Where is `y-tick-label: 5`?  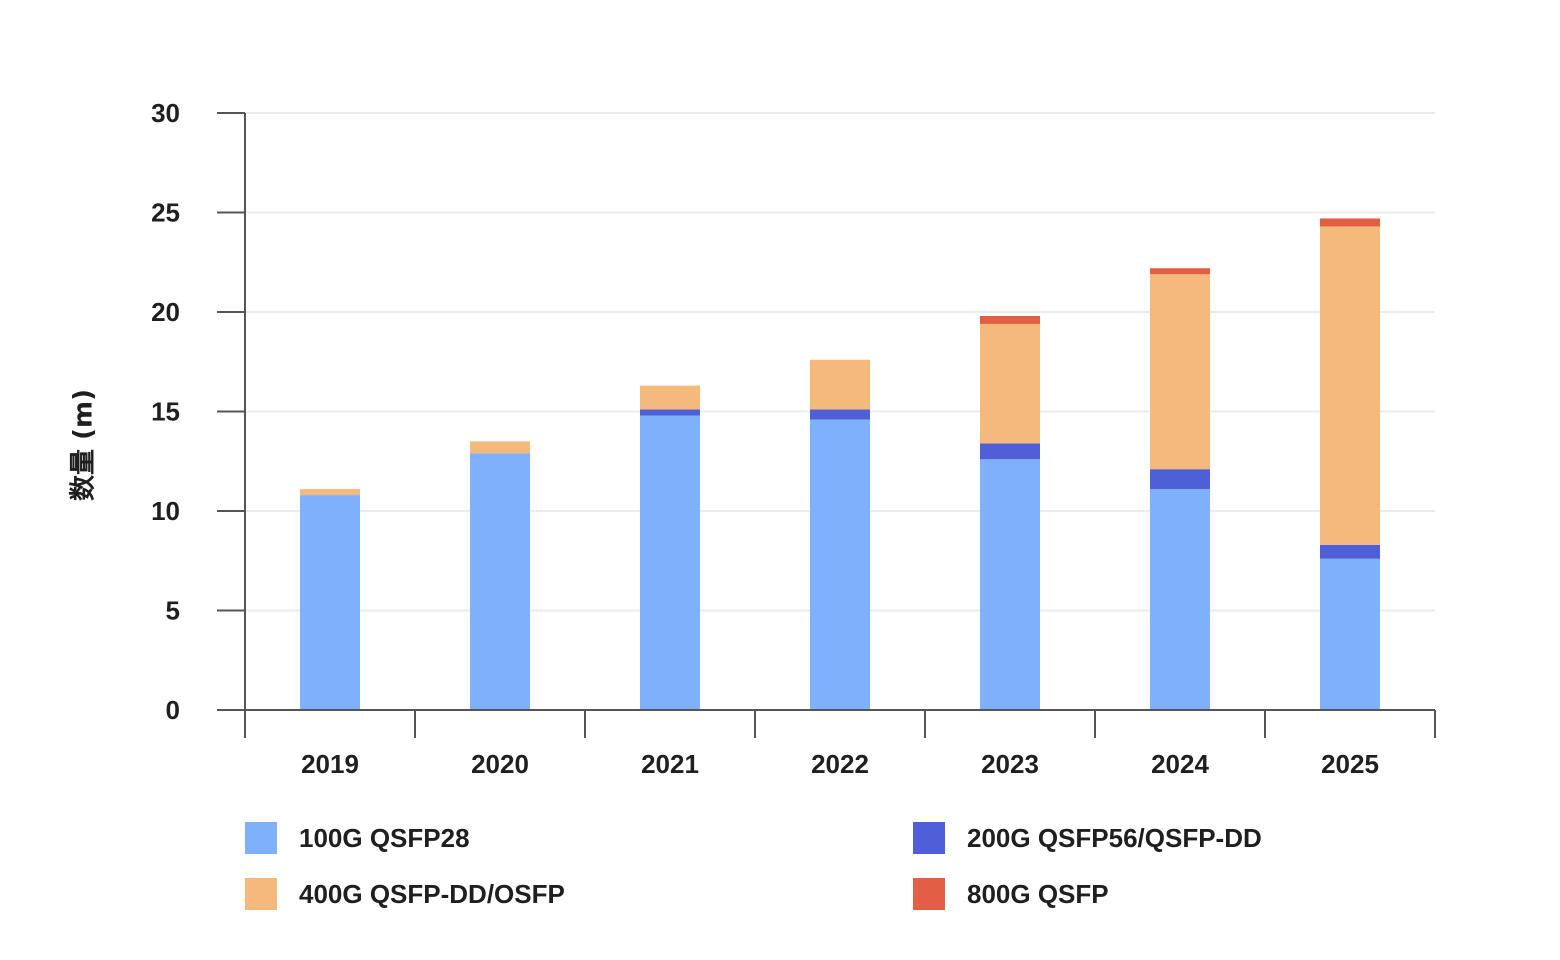 y-tick-label: 5 is located at coordinates (173, 611).